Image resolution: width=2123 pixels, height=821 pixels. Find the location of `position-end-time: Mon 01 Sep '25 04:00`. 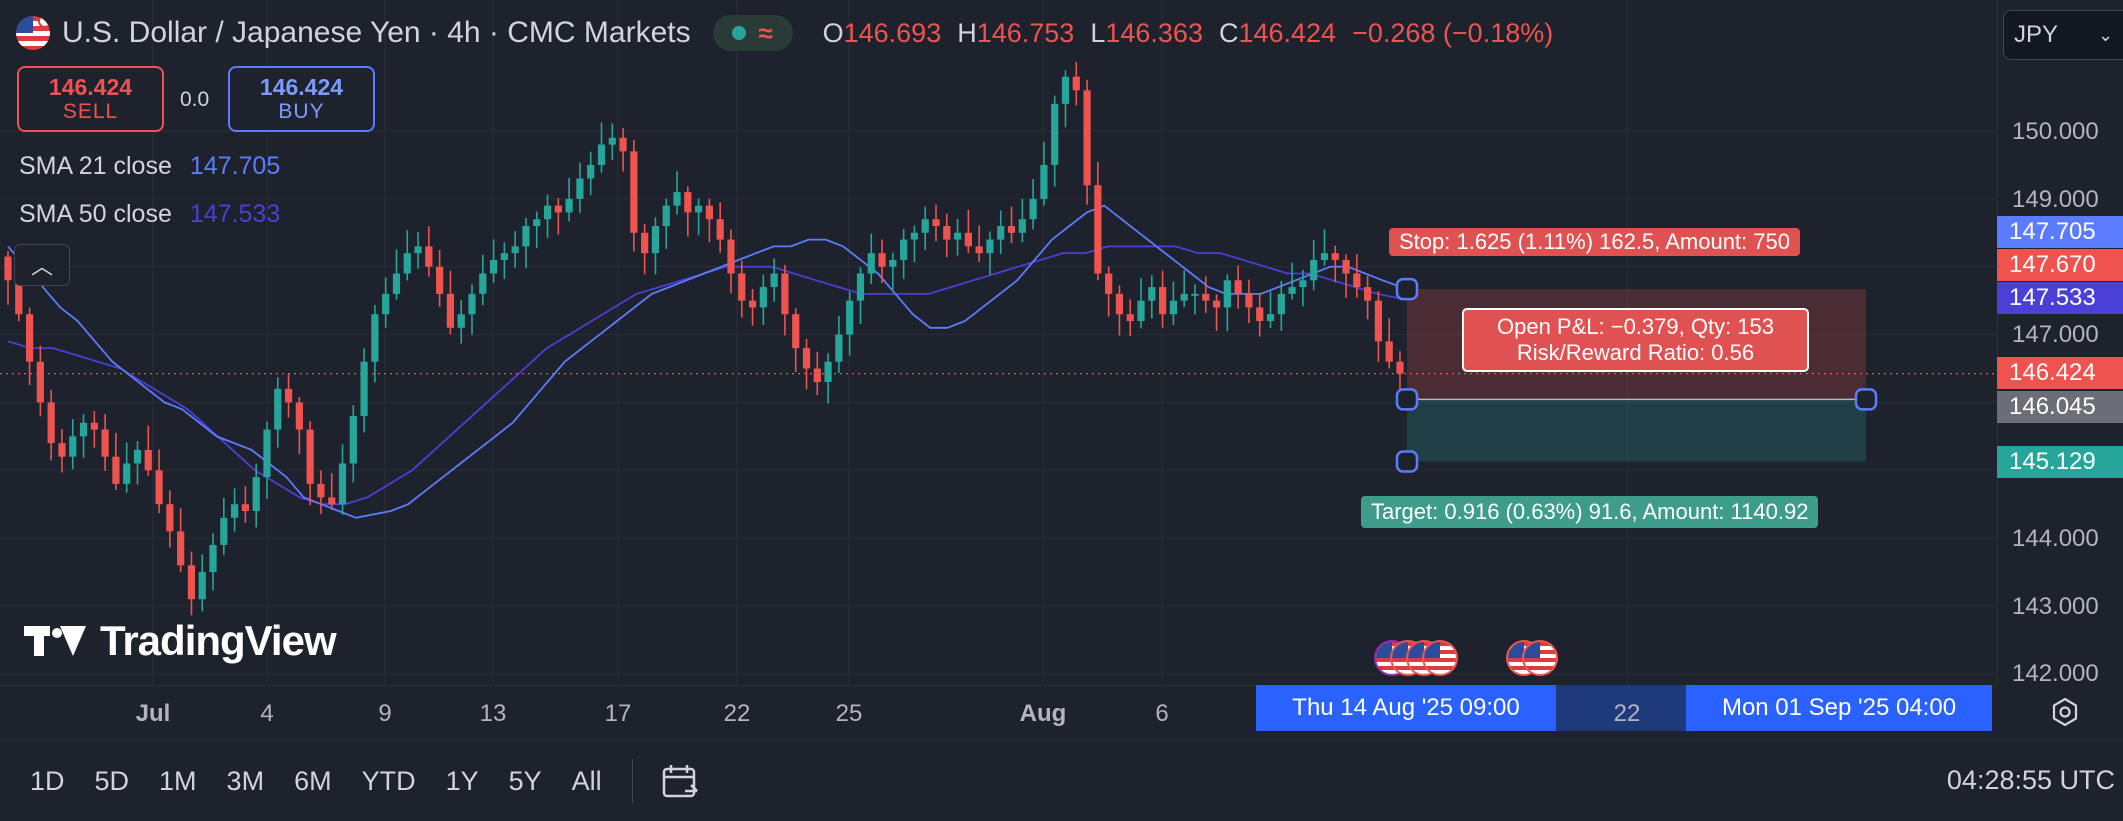

position-end-time: Mon 01 Sep '25 04:00 is located at coordinates (1839, 708).